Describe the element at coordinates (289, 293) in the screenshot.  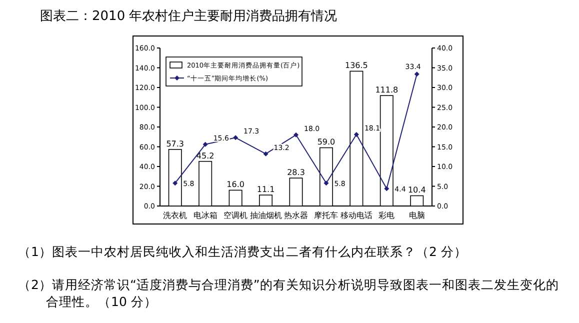
I see `text: （2）请用经济常识“适度消费与合理消费”的有关知识分析说明导致图表一和图表二发生变化的合理性。（10 分）` at that location.